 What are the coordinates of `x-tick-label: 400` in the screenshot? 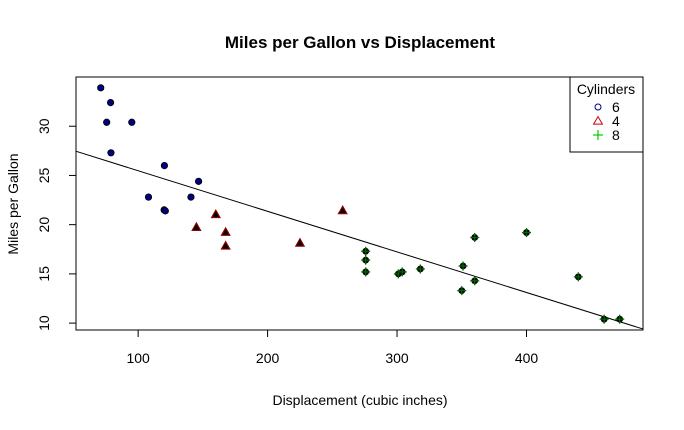 It's located at (527, 358).